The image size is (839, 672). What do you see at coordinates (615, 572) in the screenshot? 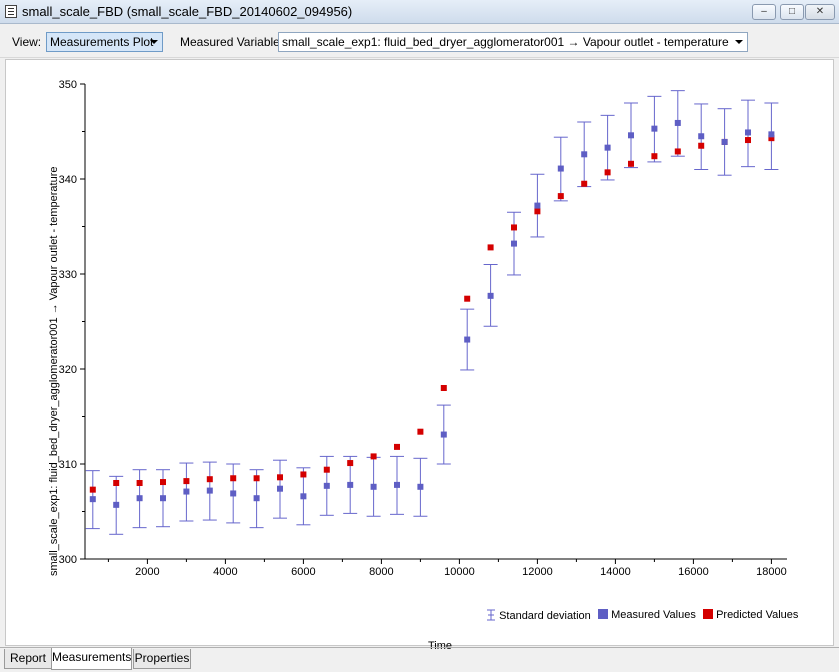
I see `x-tick-label: 14000` at bounding box center [615, 572].